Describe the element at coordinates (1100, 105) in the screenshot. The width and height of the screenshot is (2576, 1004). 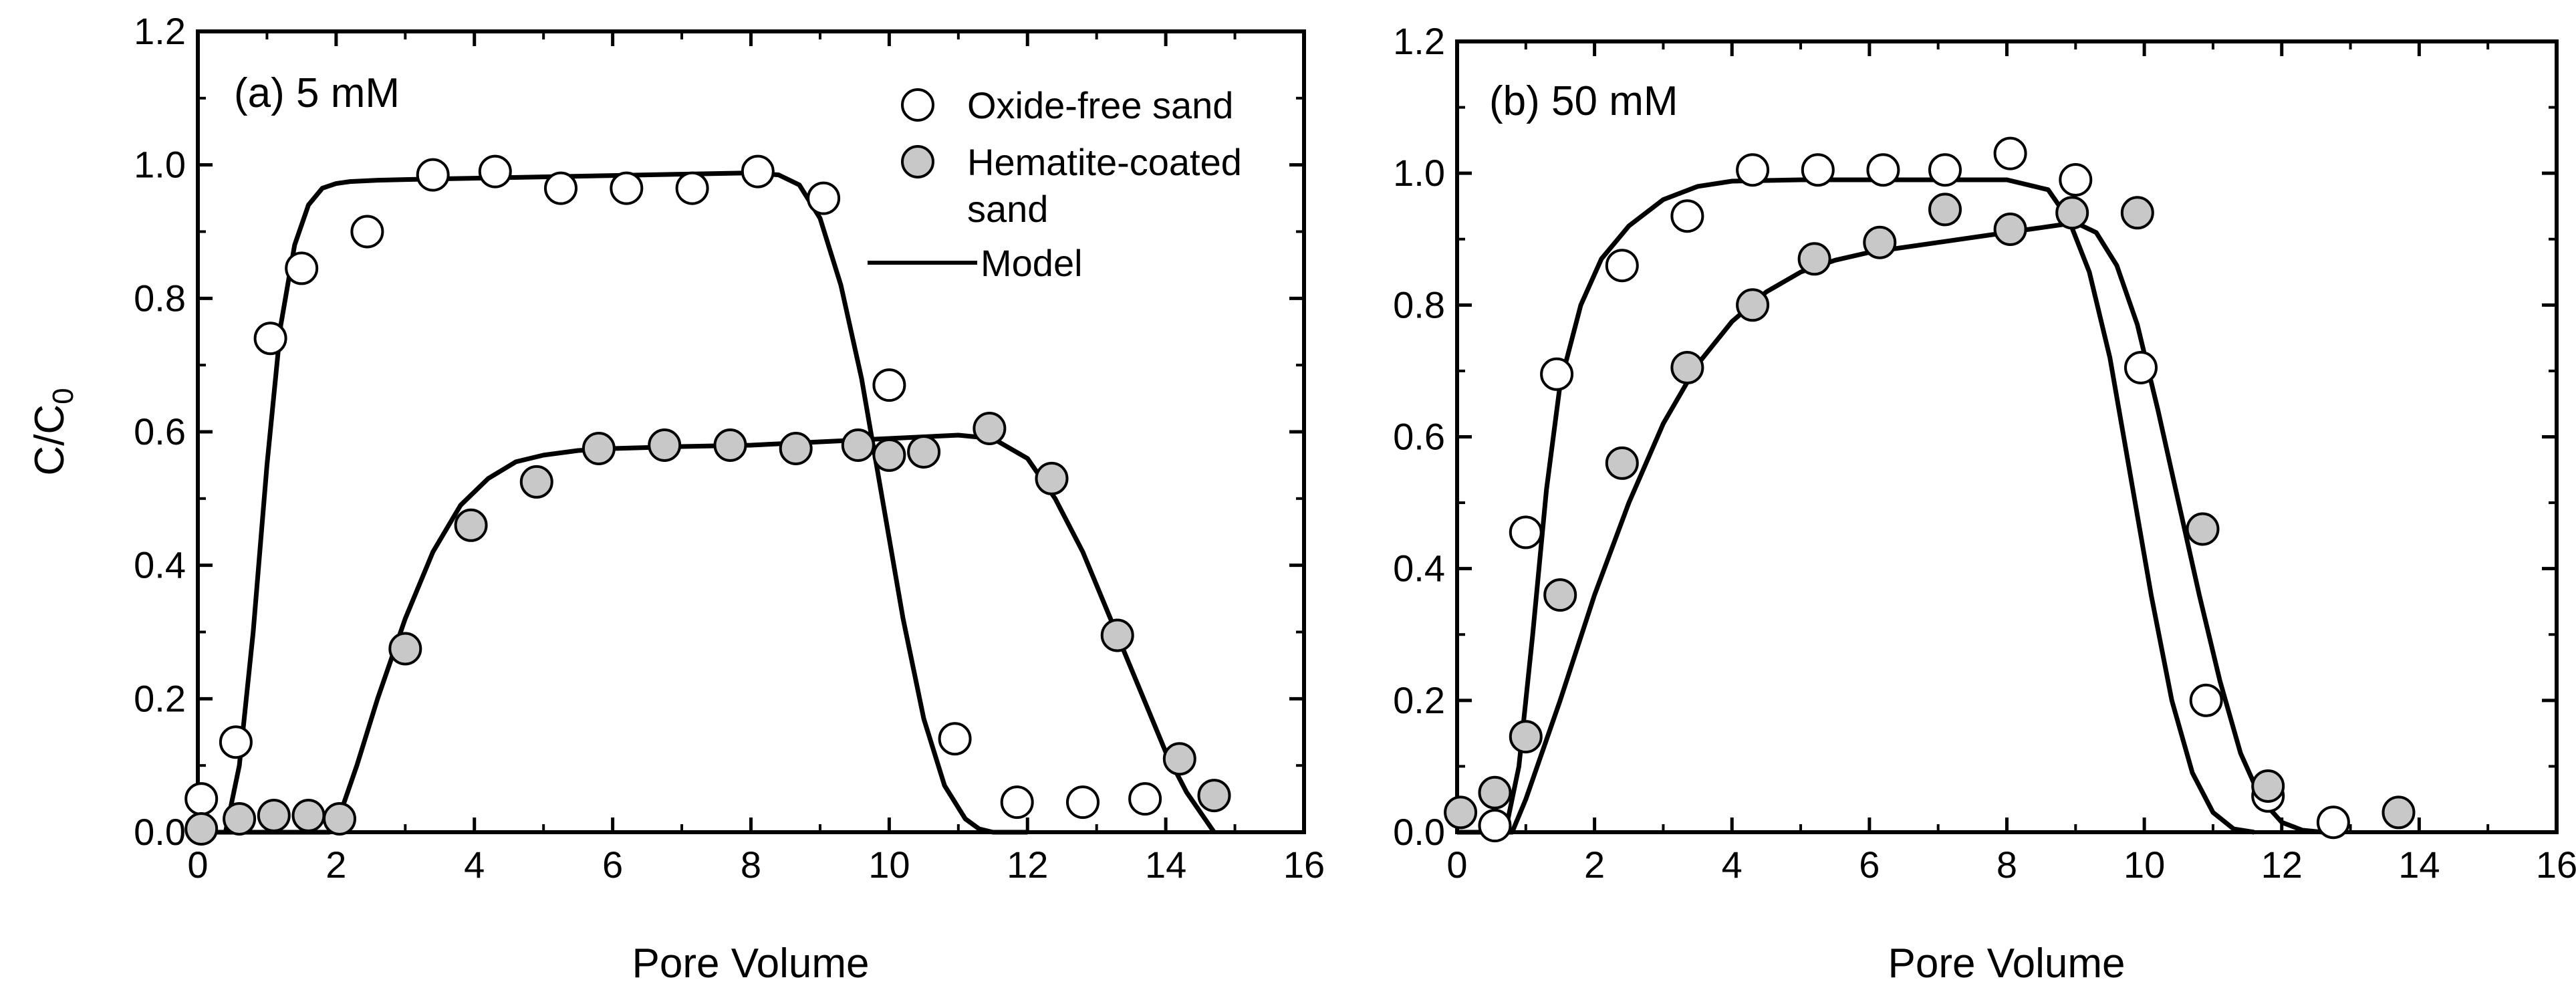
I see `legend-label-oxide-free: Oxide-free sand` at that location.